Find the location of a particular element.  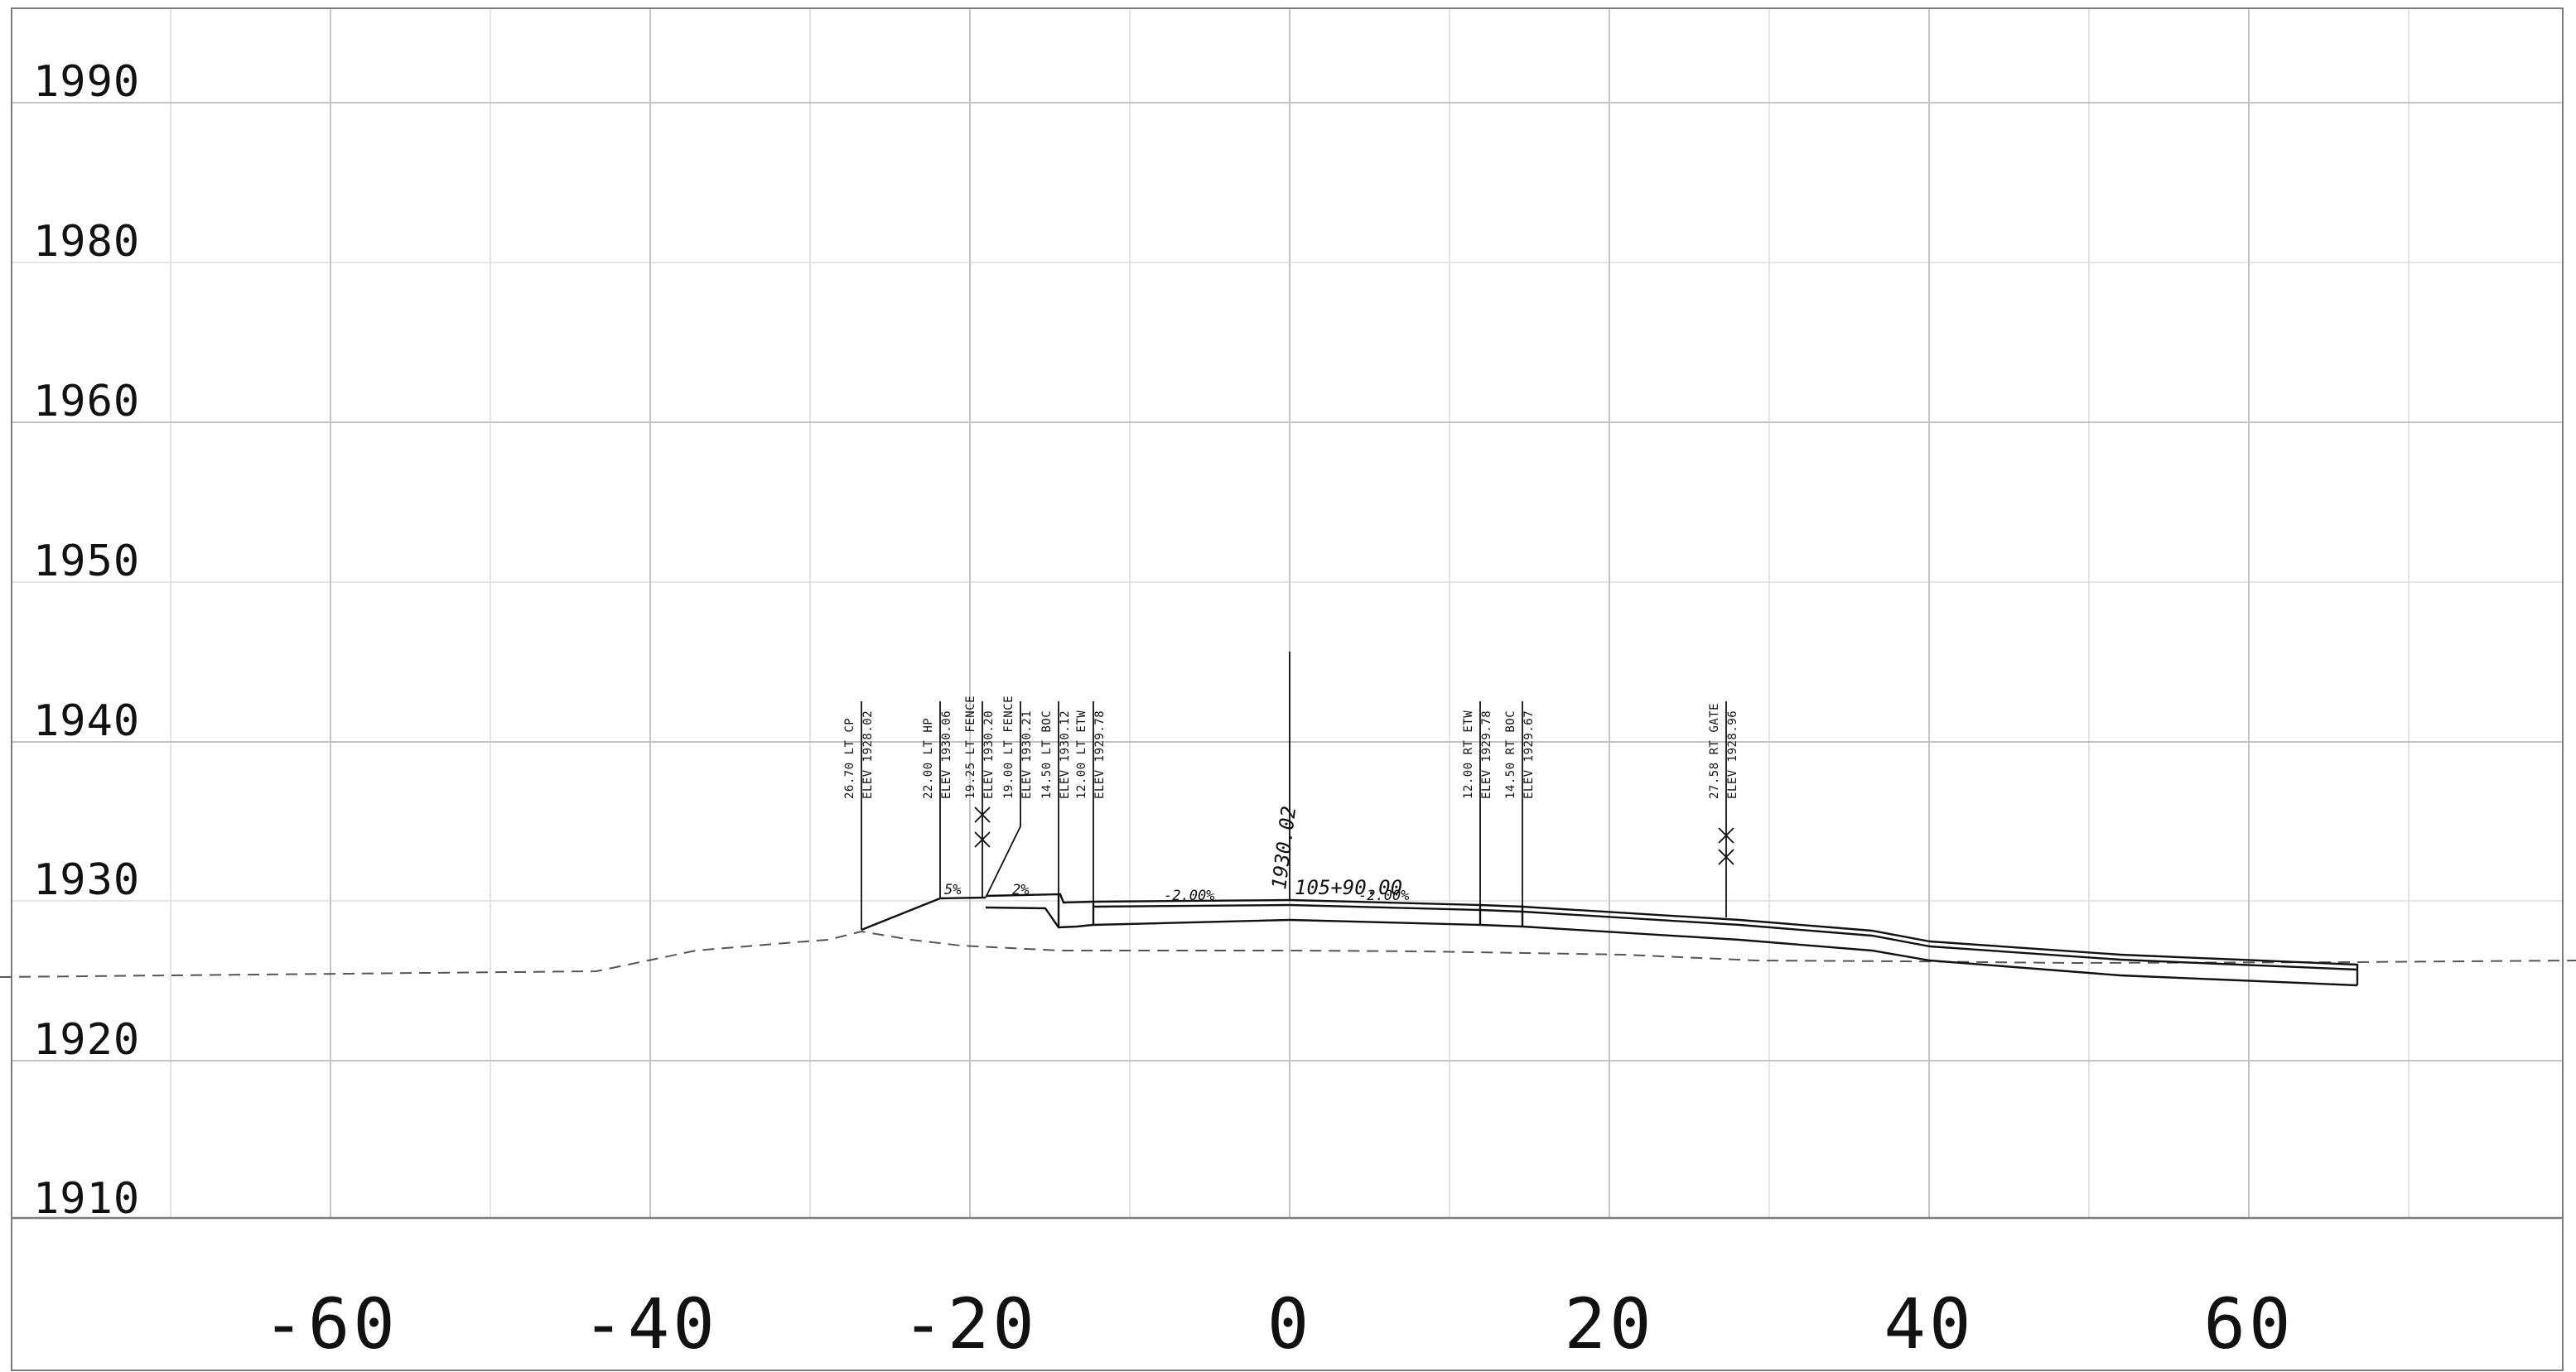

station-label: -20 is located at coordinates (970, 1324).